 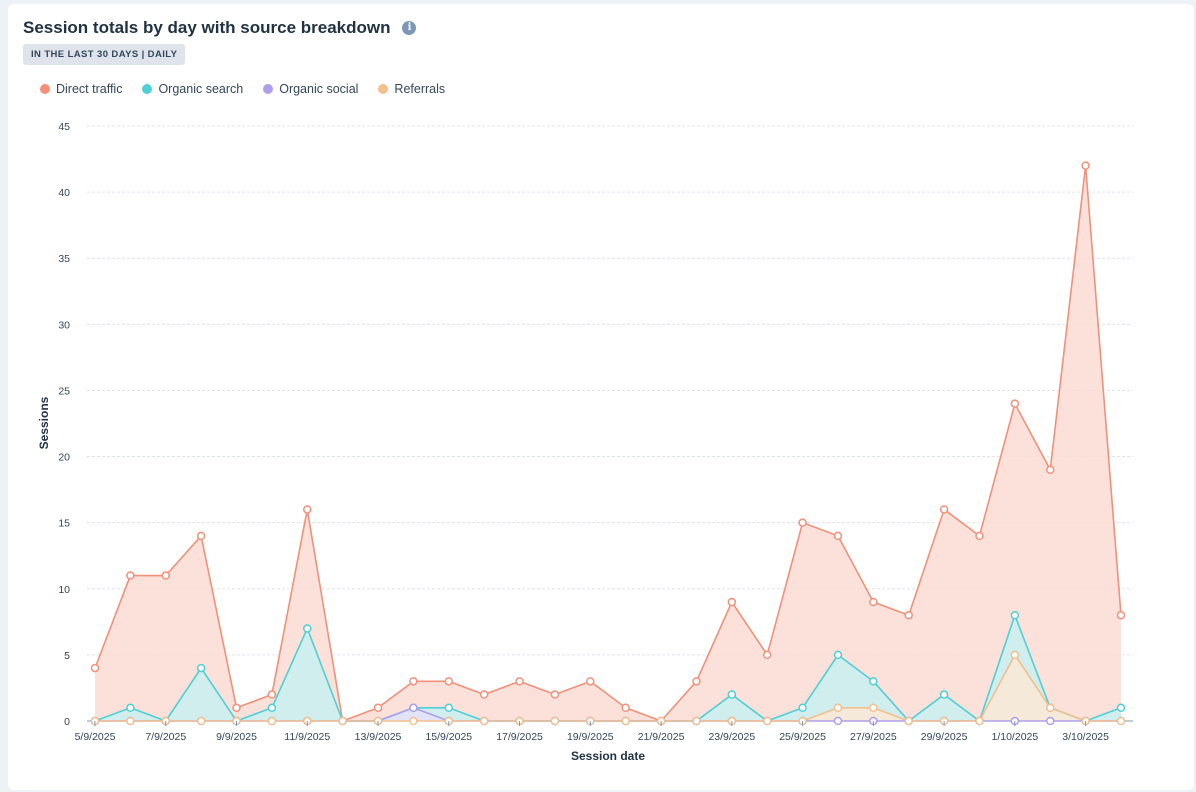 I want to click on x-tick-label: 23/9/2025, so click(x=731, y=737).